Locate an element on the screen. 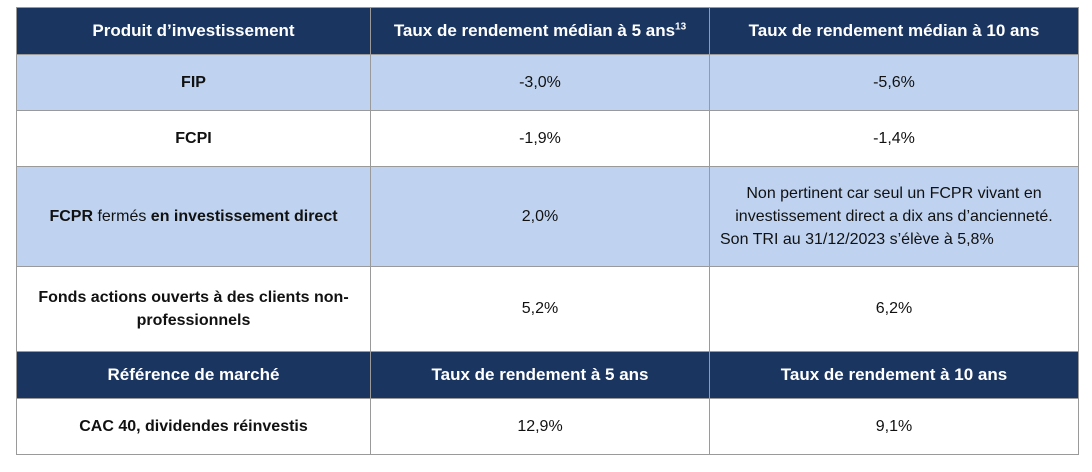 The width and height of the screenshot is (1092, 472). return-5y-value: 2,0% is located at coordinates (540, 216).